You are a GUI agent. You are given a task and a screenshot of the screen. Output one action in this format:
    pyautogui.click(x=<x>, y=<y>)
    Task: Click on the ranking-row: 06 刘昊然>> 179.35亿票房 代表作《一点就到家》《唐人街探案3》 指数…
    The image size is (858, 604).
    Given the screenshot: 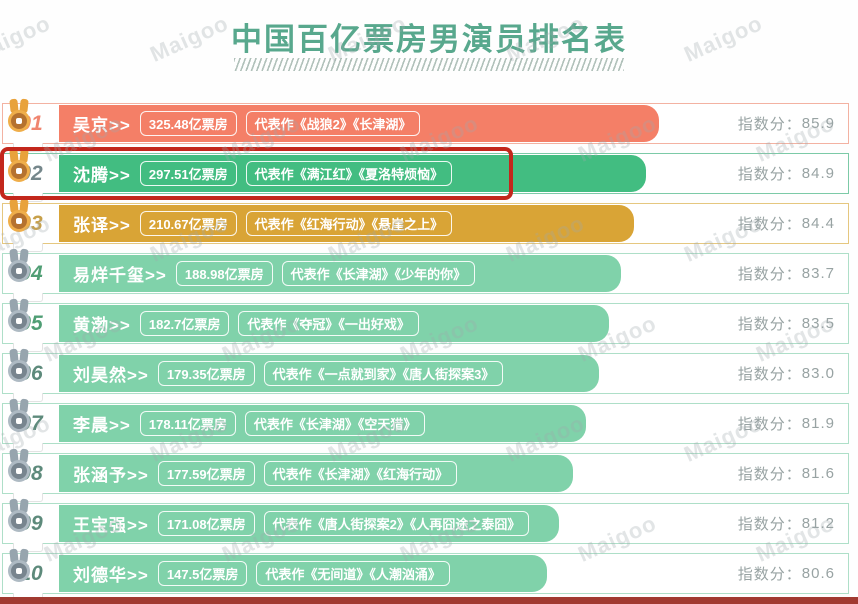 What is the action you would take?
    pyautogui.click(x=425, y=375)
    